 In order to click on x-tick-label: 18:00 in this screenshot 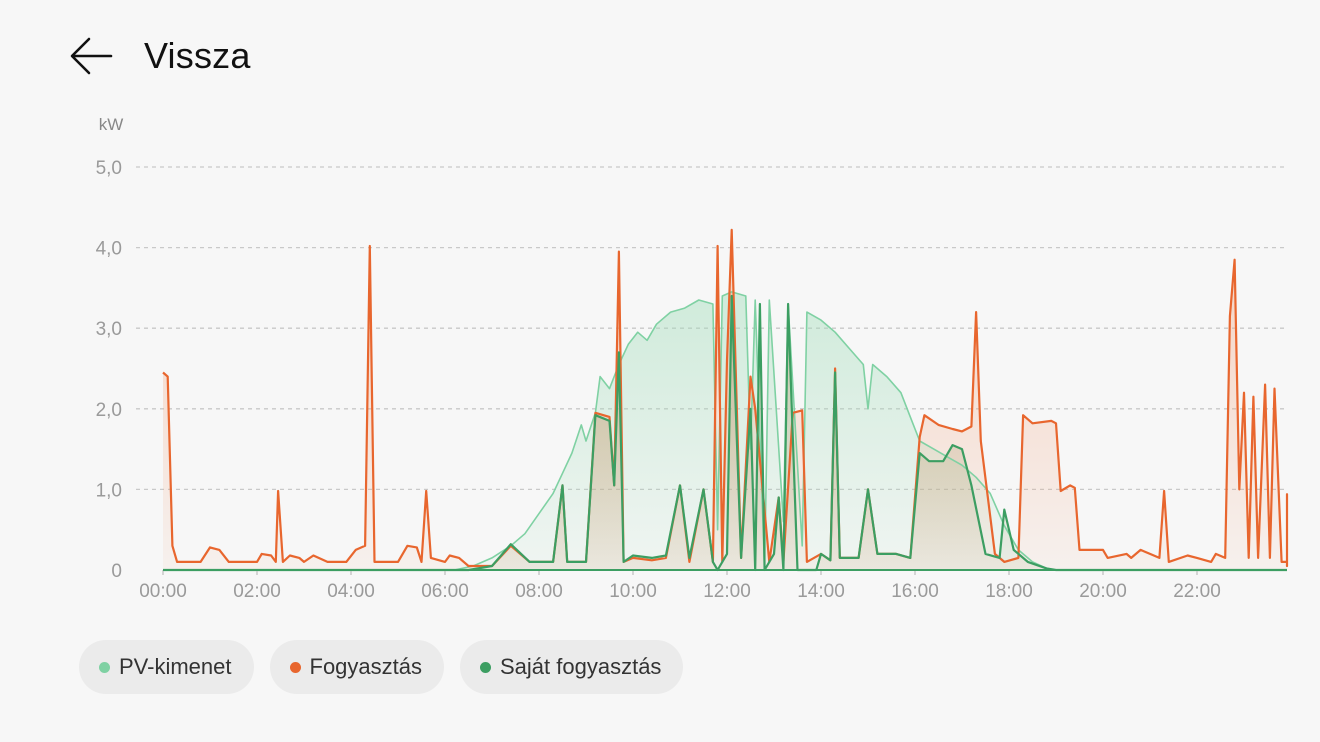, I will do `click(1009, 591)`.